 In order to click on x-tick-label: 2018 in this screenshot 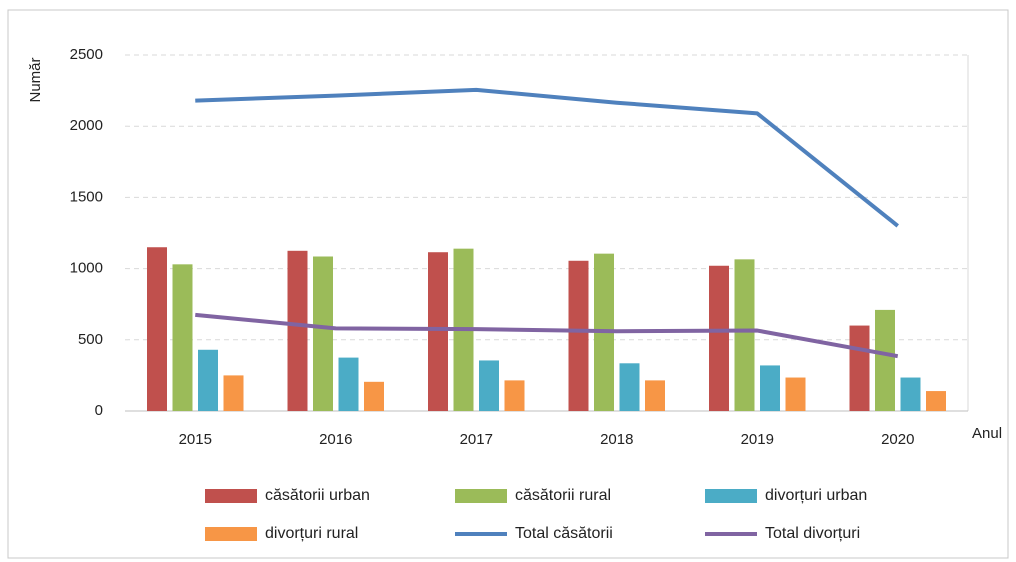, I will do `click(616, 439)`.